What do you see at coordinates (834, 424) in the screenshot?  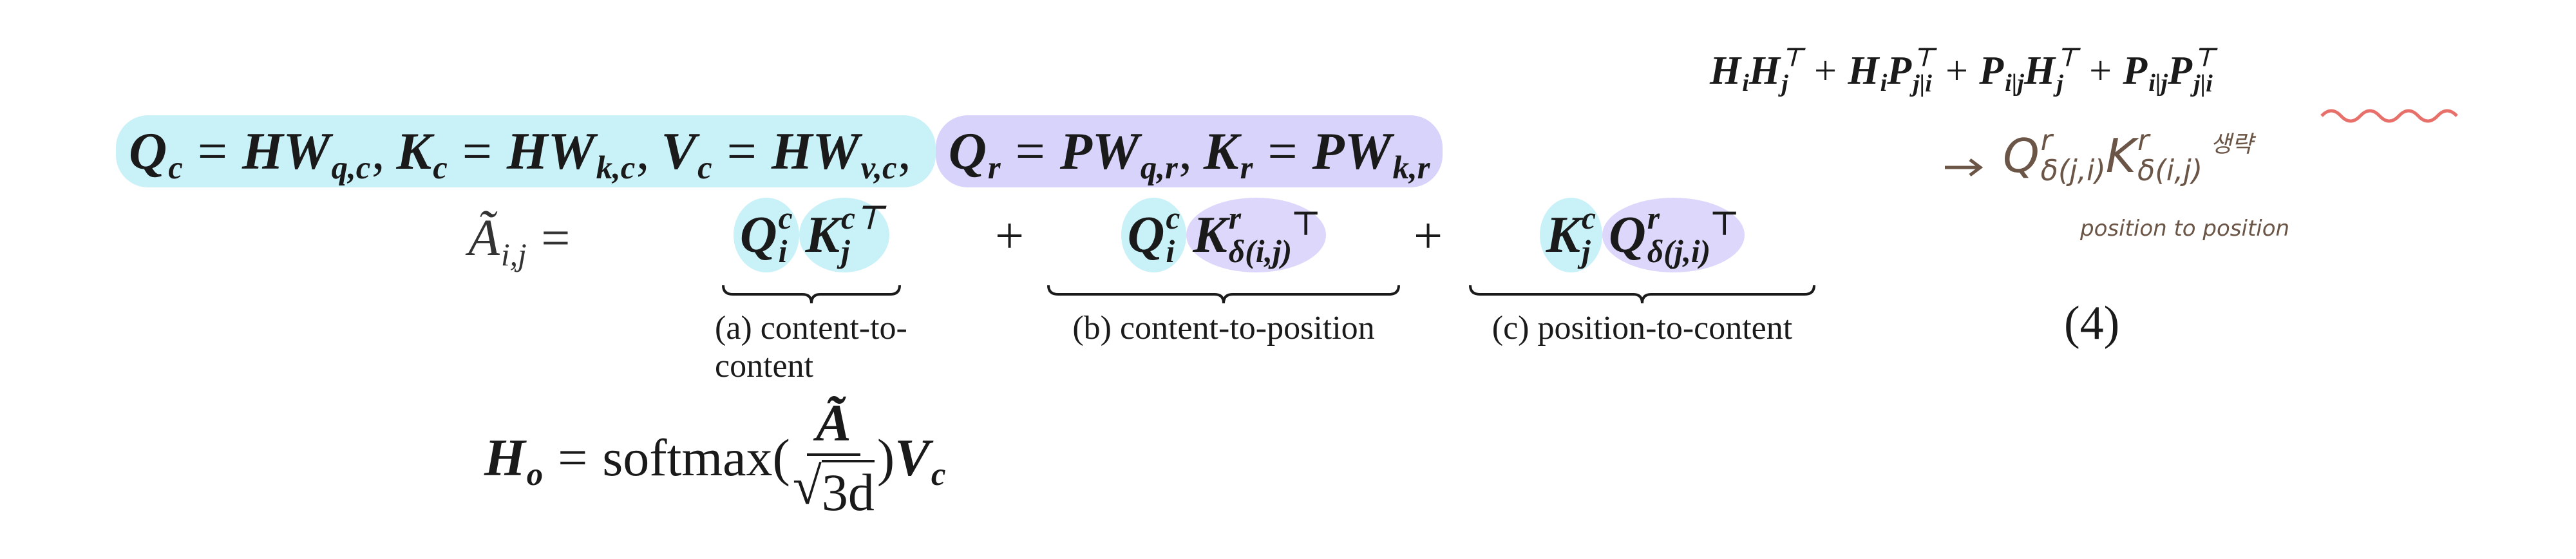 I see `numerator: Ã` at bounding box center [834, 424].